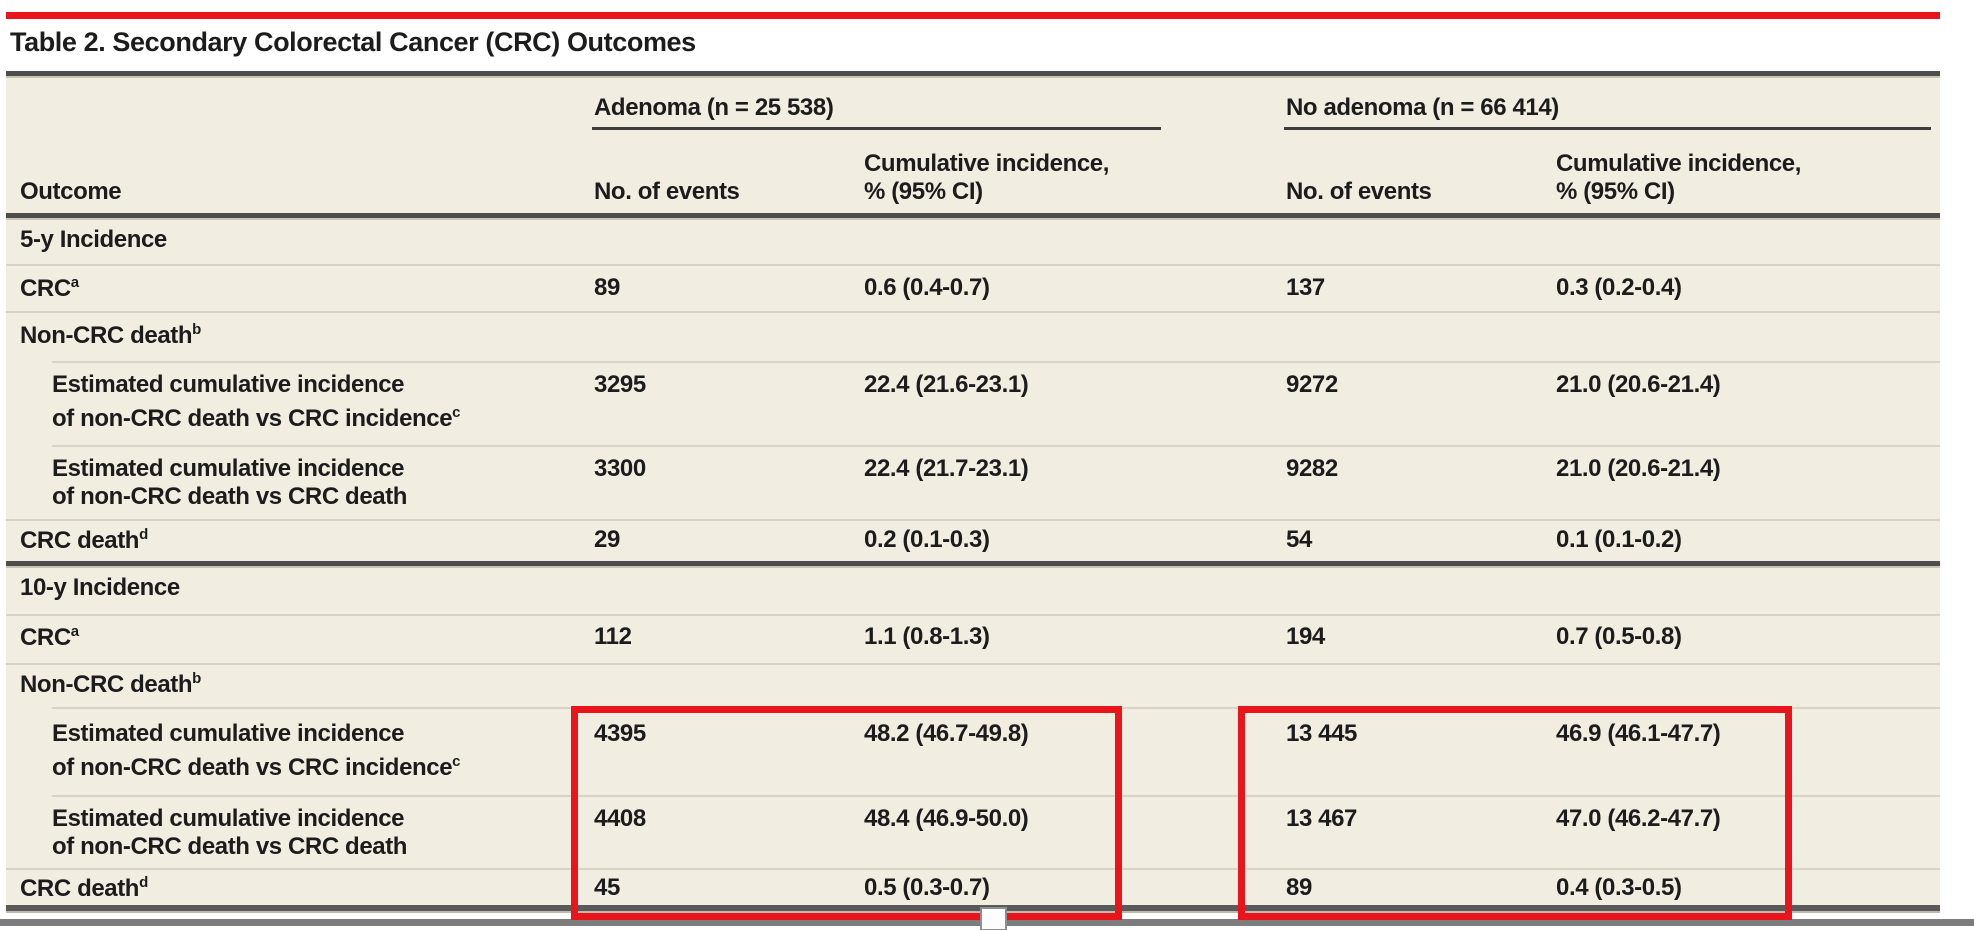  What do you see at coordinates (667, 191) in the screenshot?
I see `column-header-events-adenoma: No. of events` at bounding box center [667, 191].